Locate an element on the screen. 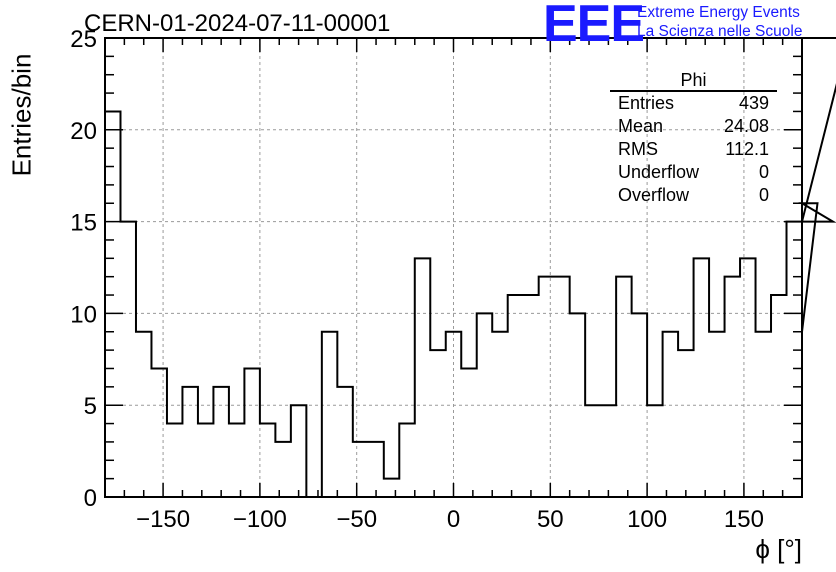 This screenshot has height=572, width=836. stats-value: 439 is located at coordinates (753, 103).